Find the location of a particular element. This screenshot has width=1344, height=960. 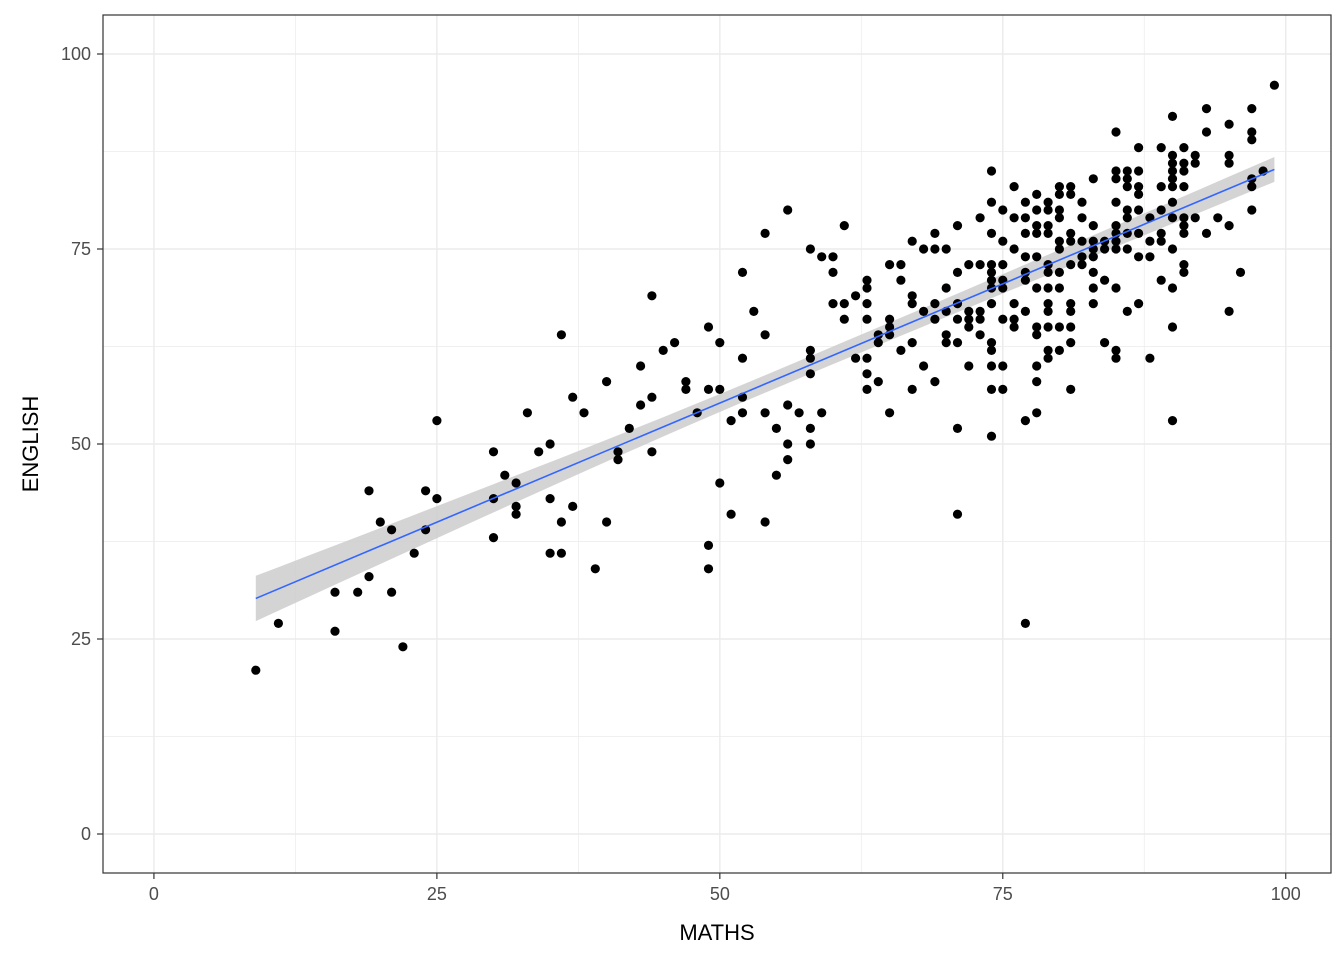

y-tick-label: 75 is located at coordinates (81, 249).